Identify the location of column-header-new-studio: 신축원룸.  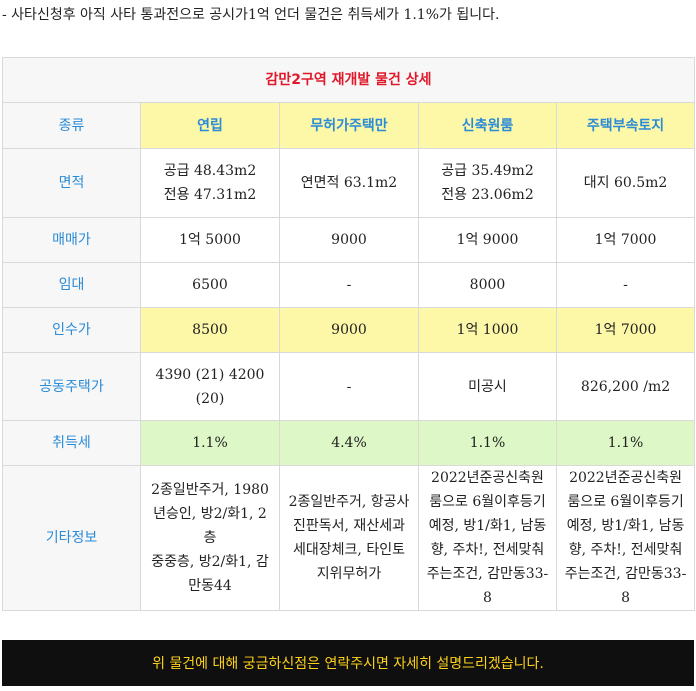
(487, 125).